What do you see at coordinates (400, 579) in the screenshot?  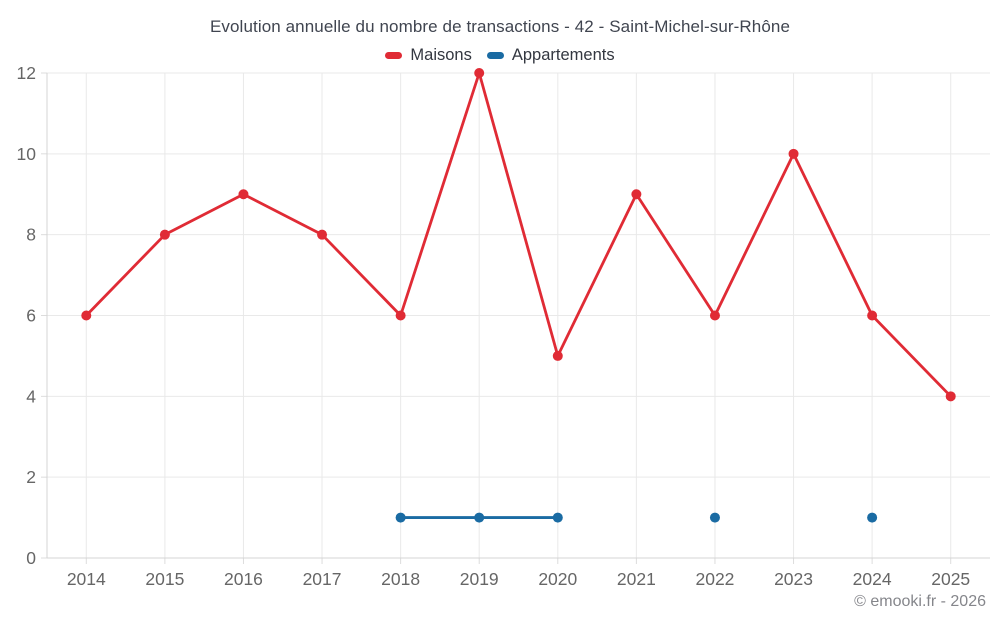 I see `x-tick-label: 2018` at bounding box center [400, 579].